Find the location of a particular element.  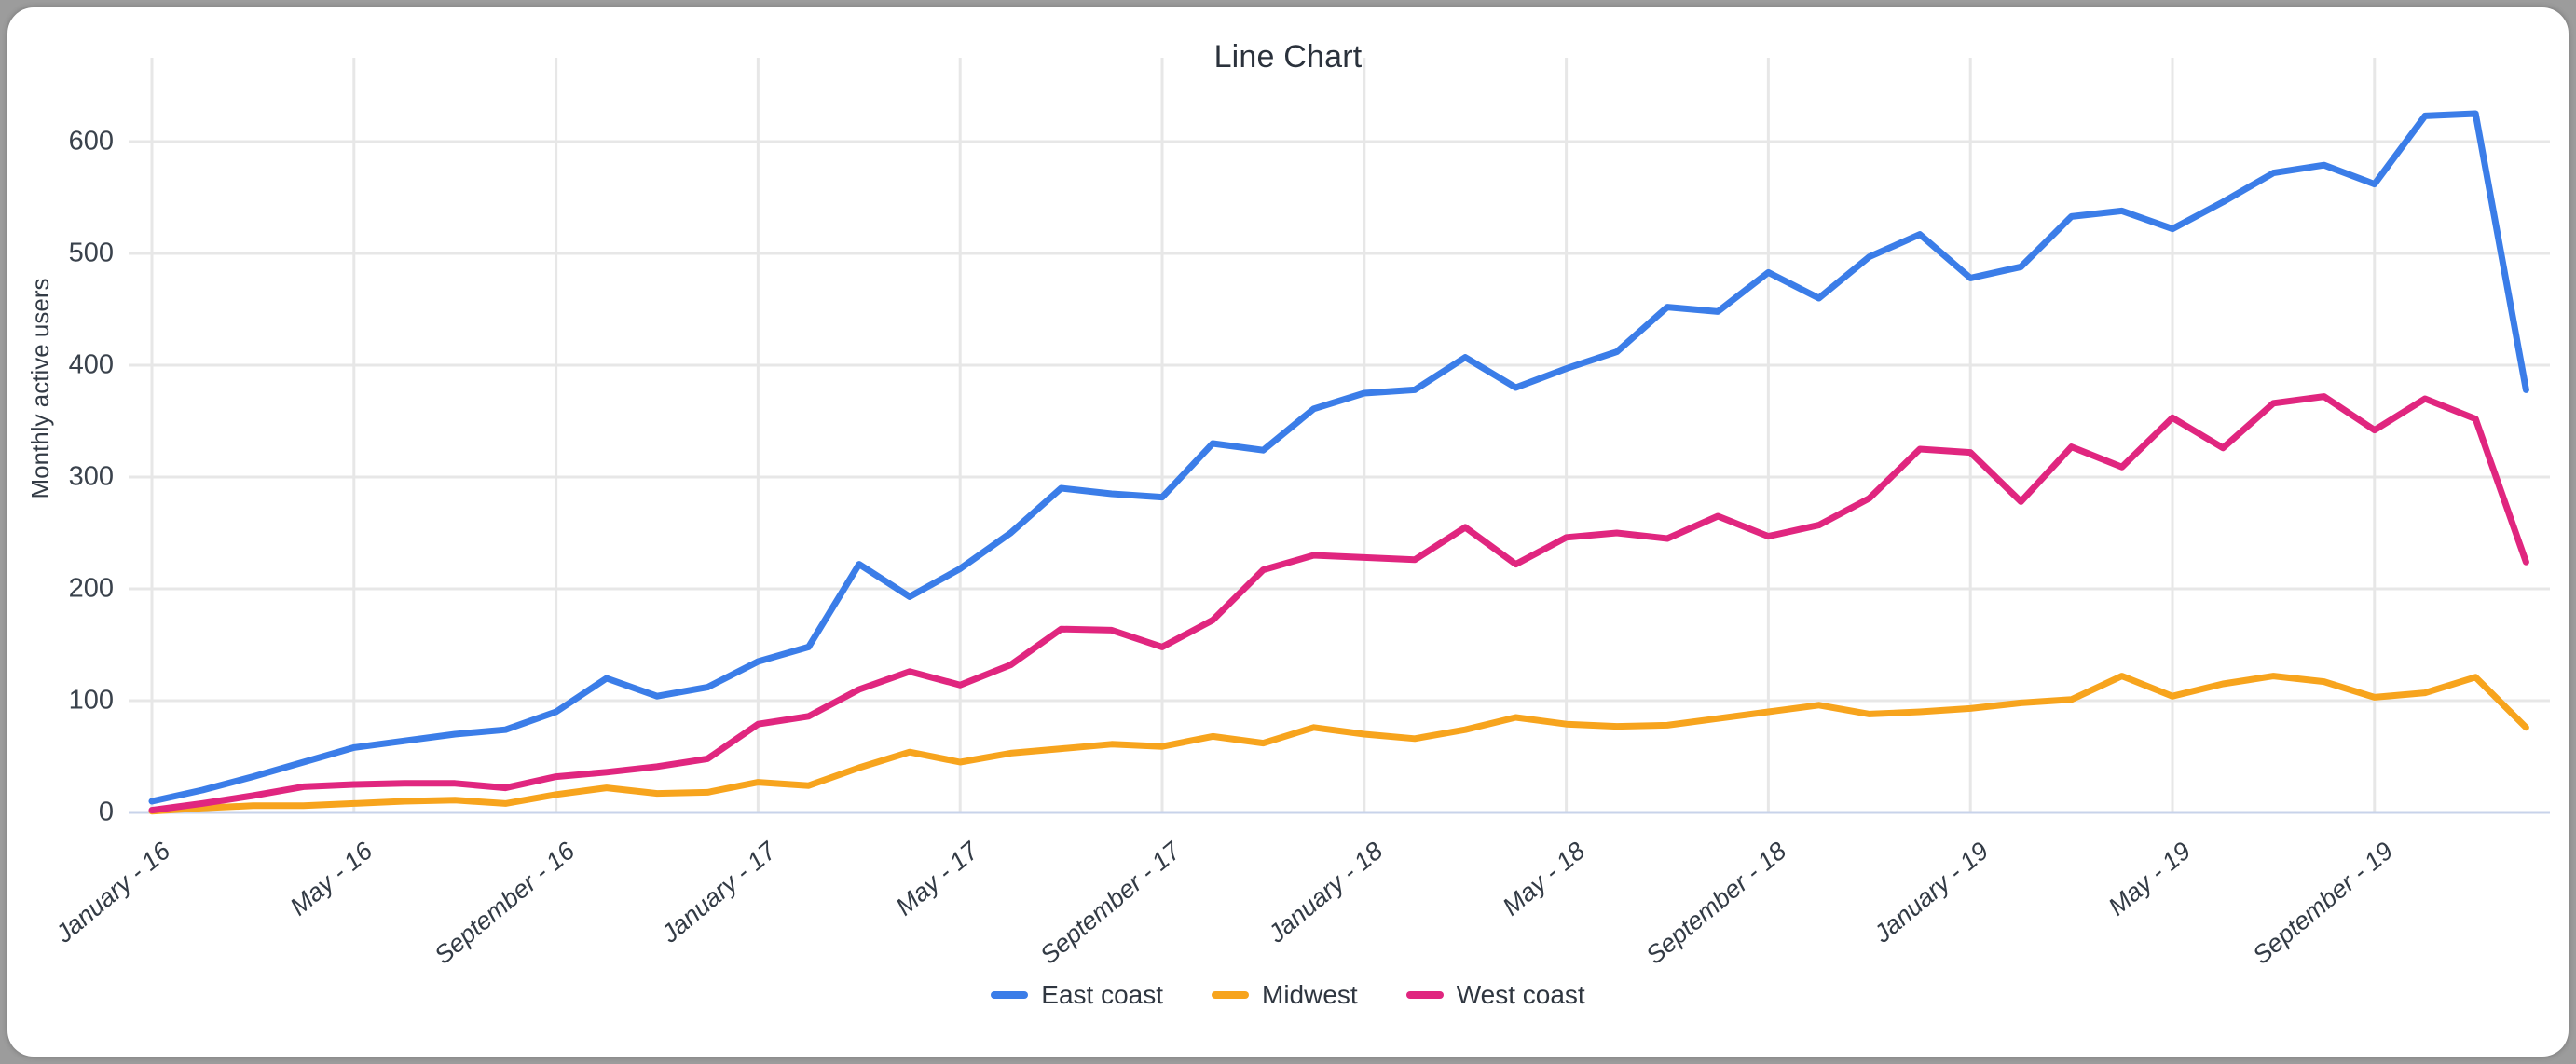

legend-item-east-coast: East coast is located at coordinates (1077, 995).